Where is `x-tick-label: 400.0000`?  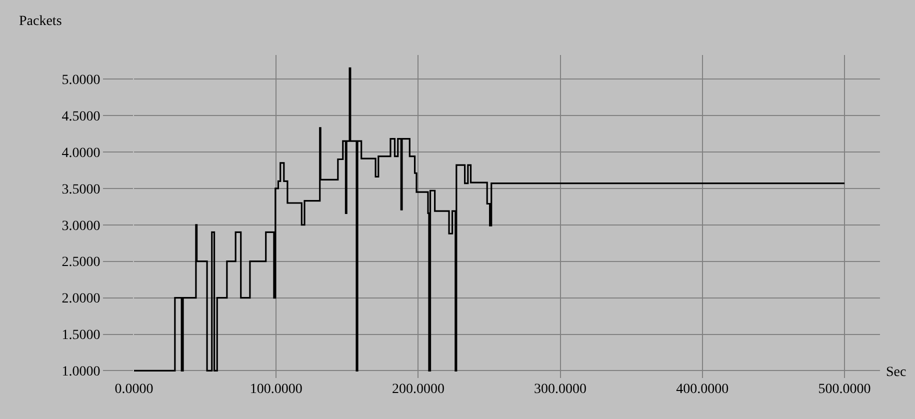 x-tick-label: 400.0000 is located at coordinates (702, 389).